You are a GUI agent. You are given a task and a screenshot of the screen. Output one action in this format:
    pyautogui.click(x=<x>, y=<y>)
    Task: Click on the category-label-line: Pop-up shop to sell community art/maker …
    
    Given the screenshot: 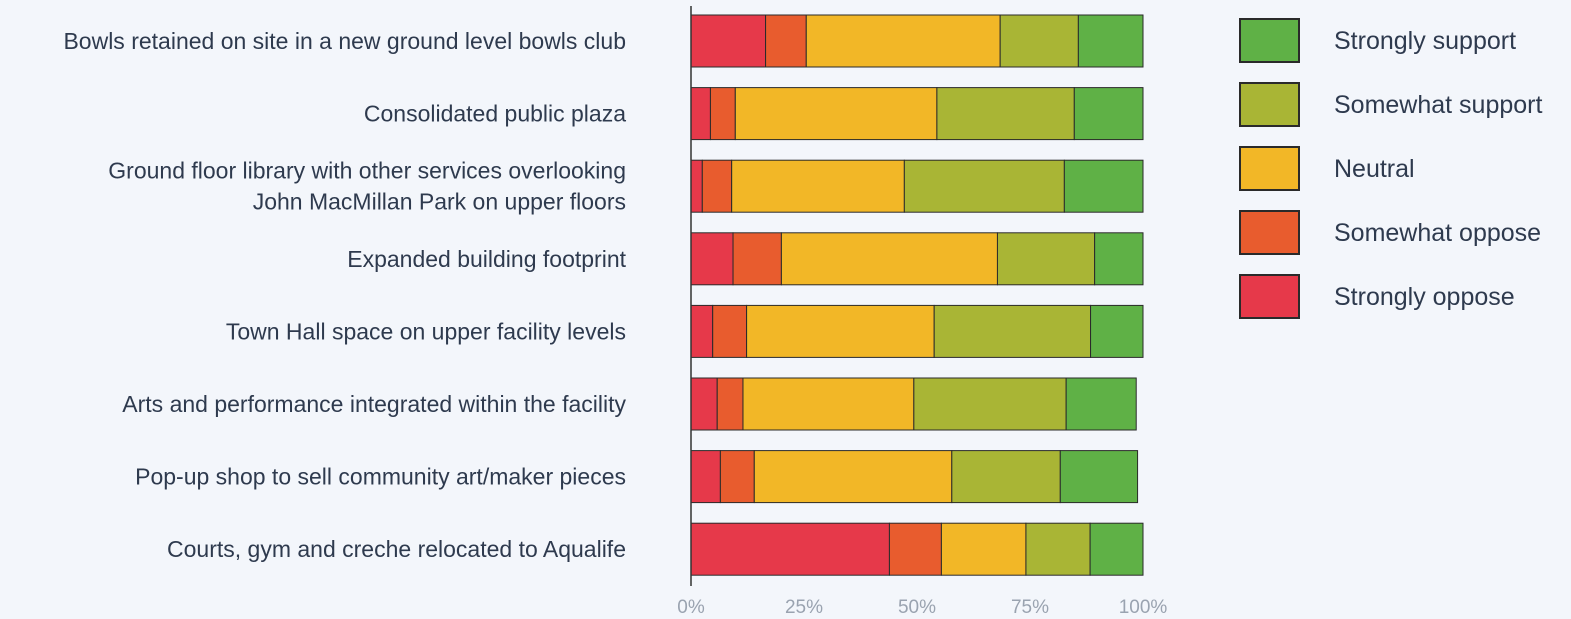 What is the action you would take?
    pyautogui.click(x=380, y=477)
    